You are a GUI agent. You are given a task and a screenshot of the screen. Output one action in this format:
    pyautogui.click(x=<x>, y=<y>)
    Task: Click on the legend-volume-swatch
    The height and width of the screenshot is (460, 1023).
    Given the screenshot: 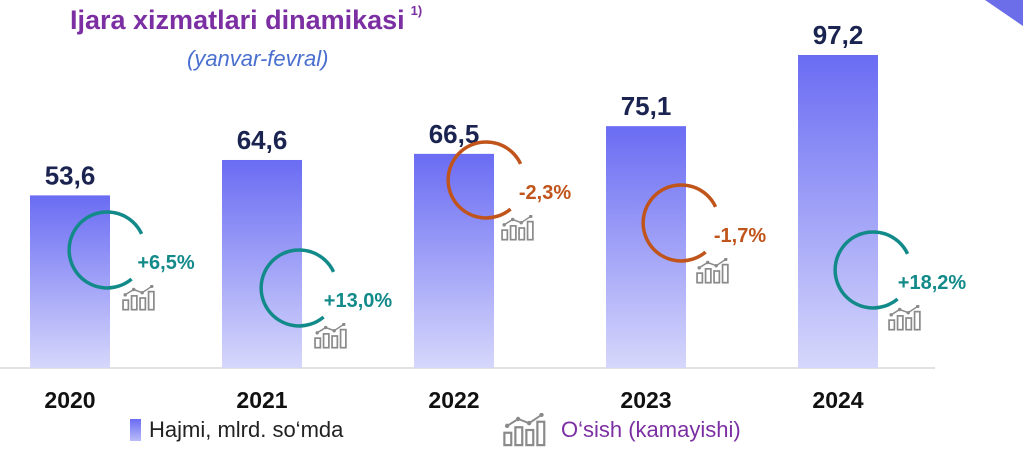 What is the action you would take?
    pyautogui.click(x=135, y=430)
    